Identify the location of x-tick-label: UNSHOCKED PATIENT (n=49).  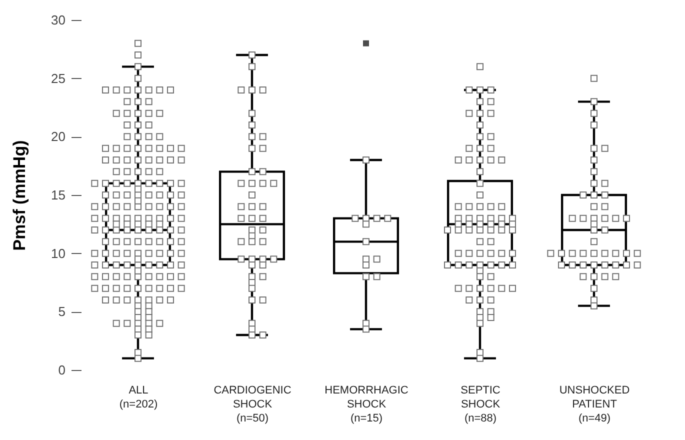
(594, 404).